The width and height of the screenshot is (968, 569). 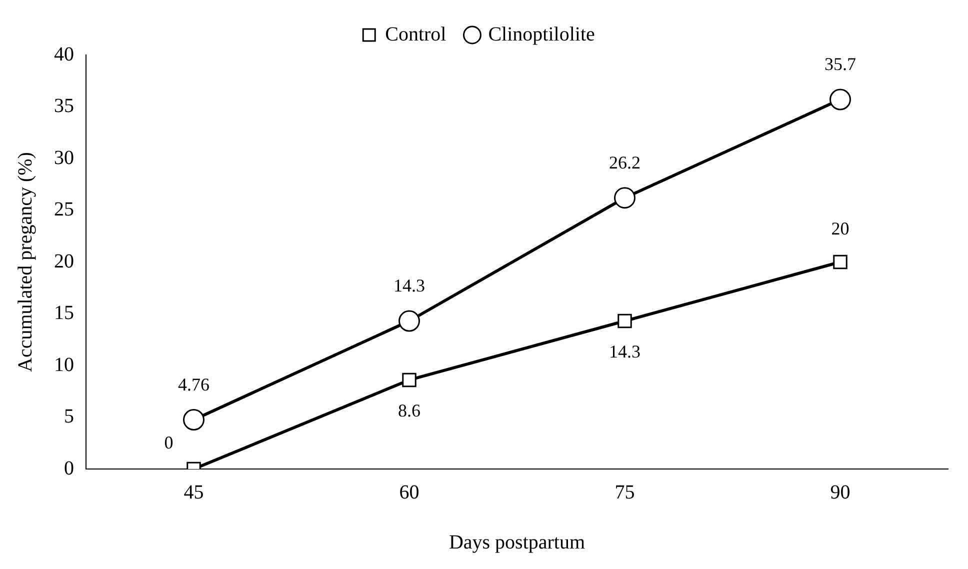 I want to click on data-label: 26.2, so click(x=624, y=162).